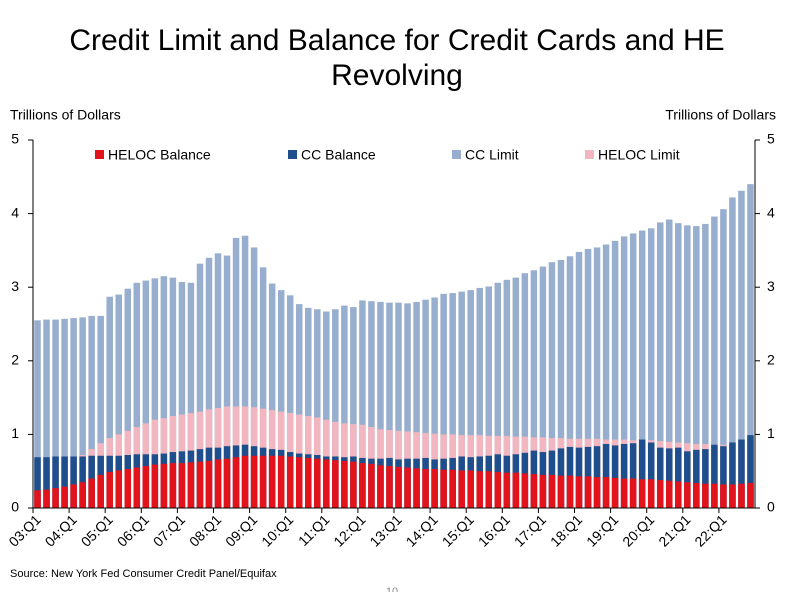 This screenshot has width=795, height=592. Describe the element at coordinates (61, 530) in the screenshot. I see `x-tick-label: 04:Q1` at that location.